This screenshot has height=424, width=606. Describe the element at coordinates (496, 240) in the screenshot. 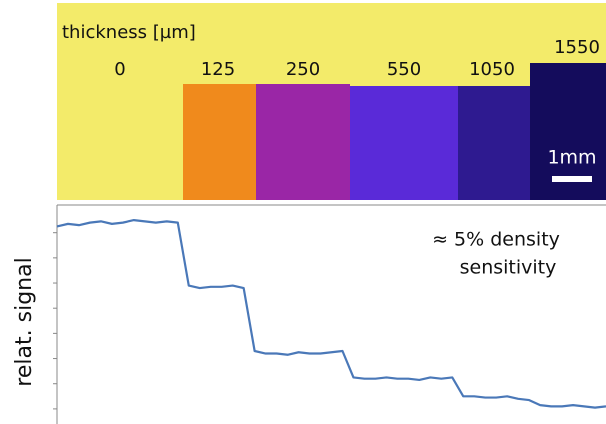

I see `annotation: ≈ 5% density` at that location.